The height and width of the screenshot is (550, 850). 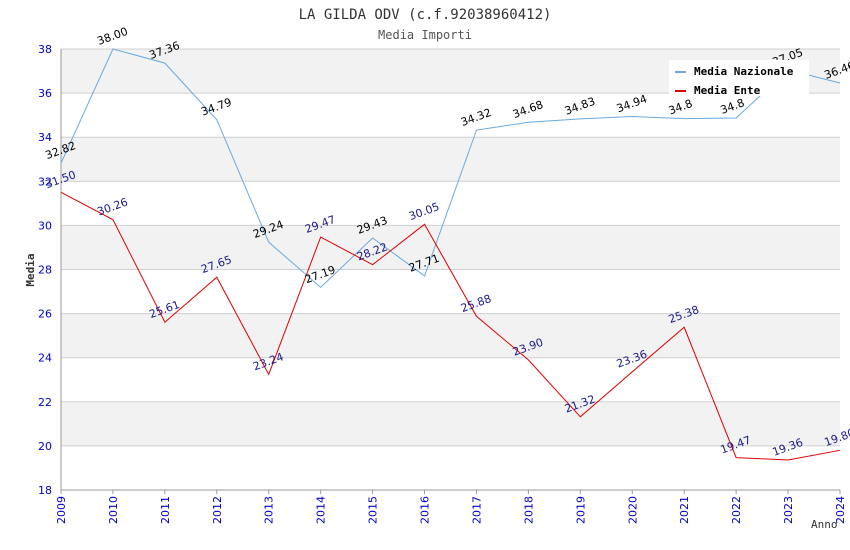 I want to click on x-tick-label: 2023, so click(x=788, y=510).